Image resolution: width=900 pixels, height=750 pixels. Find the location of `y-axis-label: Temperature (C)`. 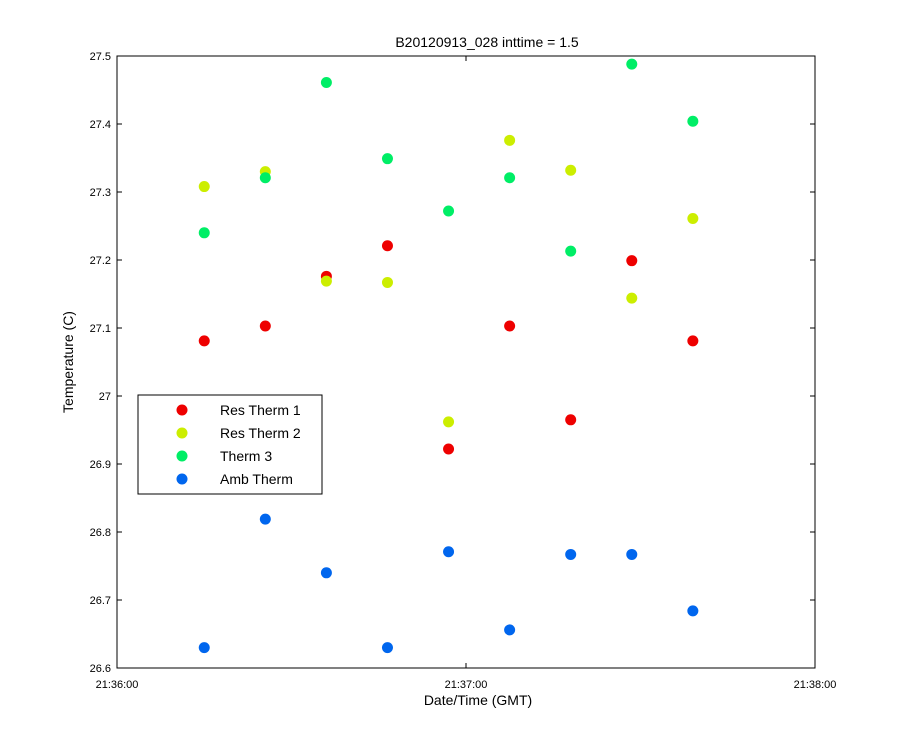

y-axis-label: Temperature (C) is located at coordinates (68, 362).